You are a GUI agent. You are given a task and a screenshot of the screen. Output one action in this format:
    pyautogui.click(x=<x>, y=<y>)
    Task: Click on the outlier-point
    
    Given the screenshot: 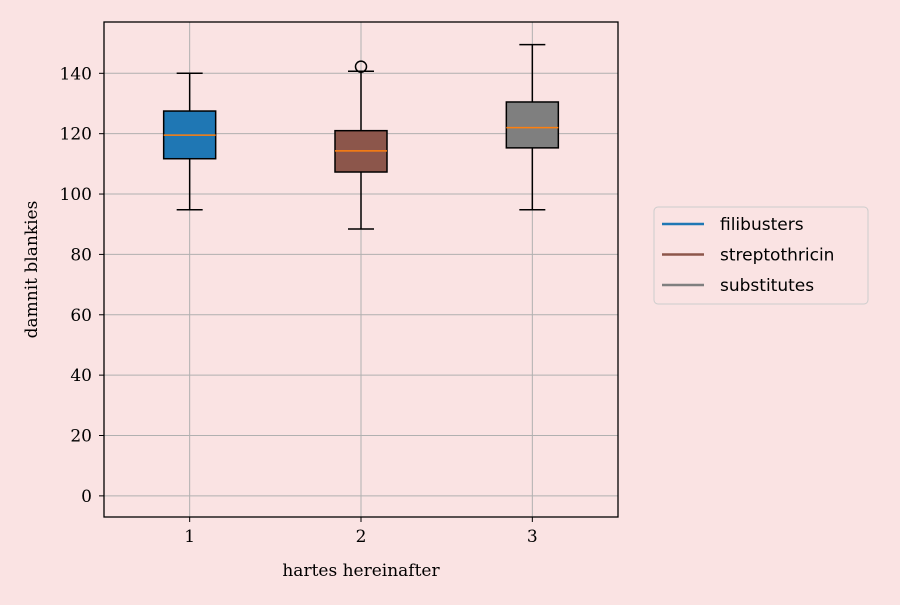 What is the action you would take?
    pyautogui.click(x=361, y=66)
    